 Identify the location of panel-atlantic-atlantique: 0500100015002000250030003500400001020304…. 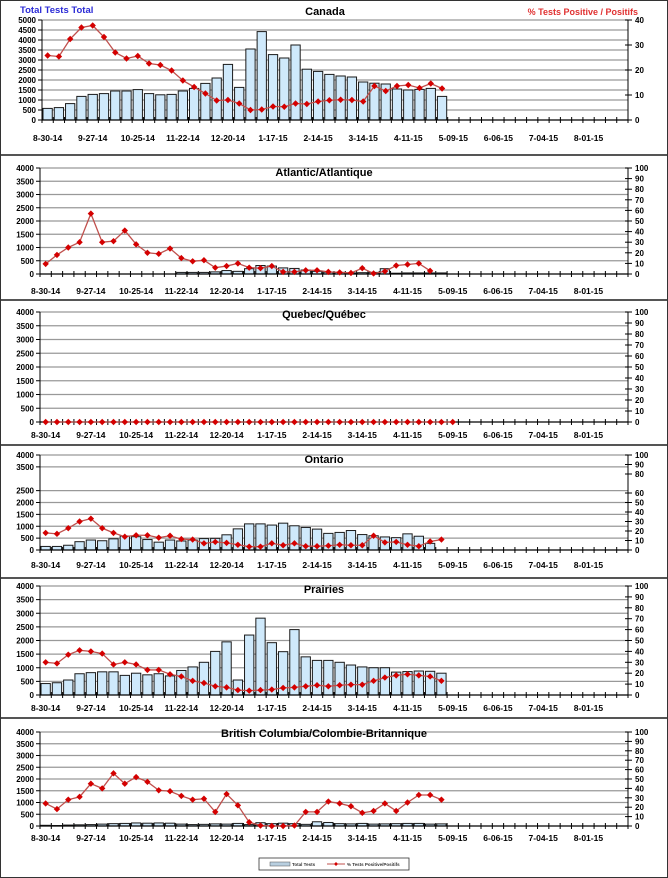
(332, 230).